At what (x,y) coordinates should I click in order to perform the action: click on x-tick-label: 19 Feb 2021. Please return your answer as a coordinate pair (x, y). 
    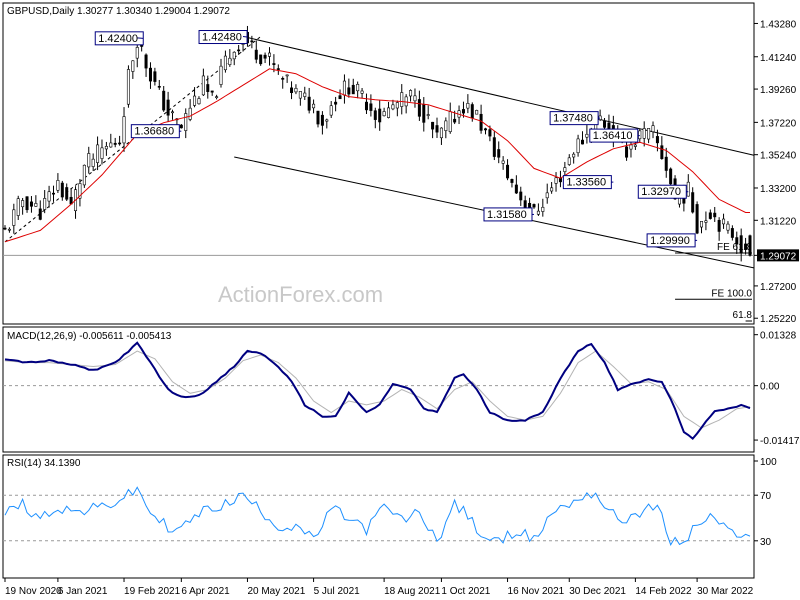
    Looking at the image, I should click on (152, 591).